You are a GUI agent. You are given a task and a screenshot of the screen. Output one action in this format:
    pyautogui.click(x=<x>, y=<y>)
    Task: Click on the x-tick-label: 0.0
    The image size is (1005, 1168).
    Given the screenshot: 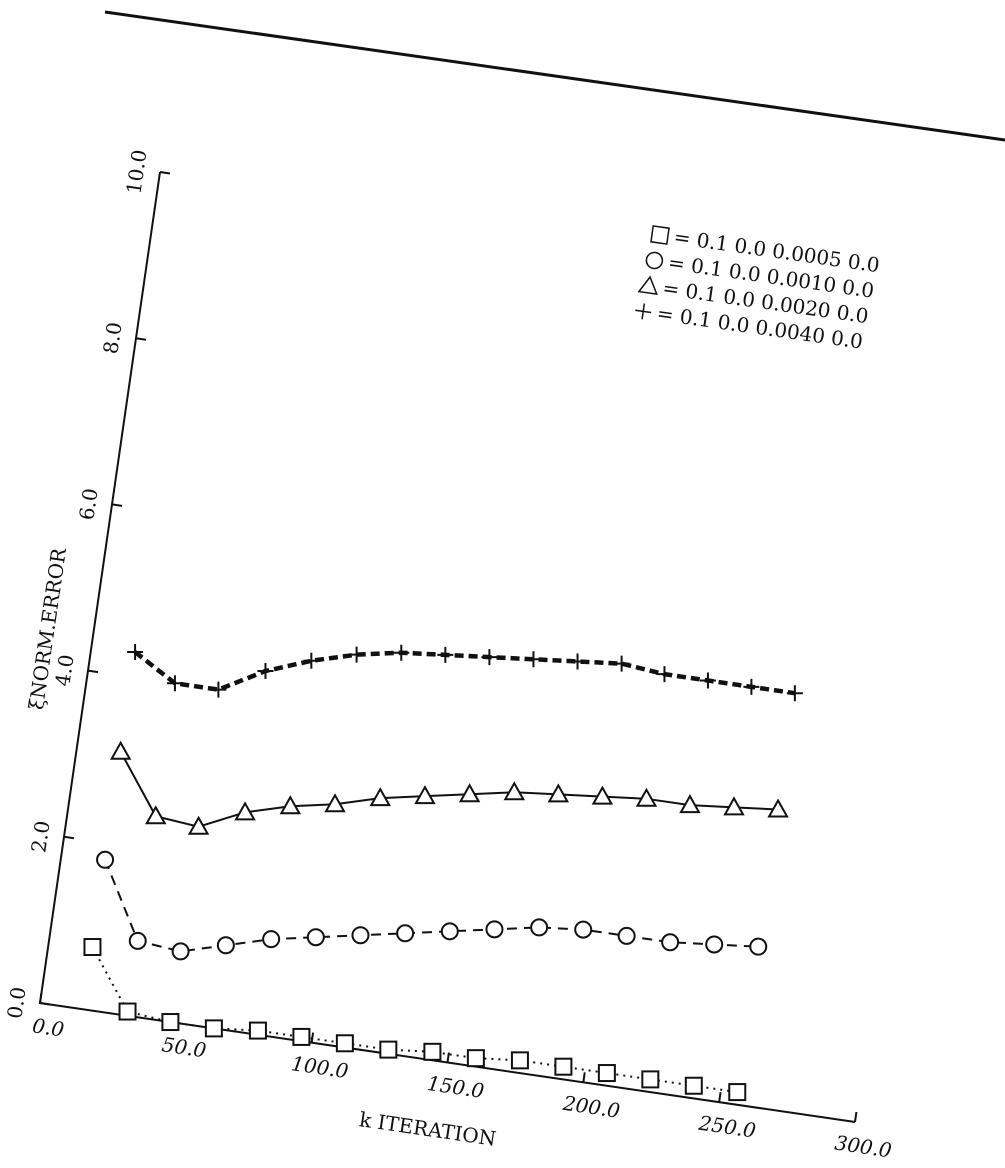 What is the action you would take?
    pyautogui.click(x=48, y=1027)
    